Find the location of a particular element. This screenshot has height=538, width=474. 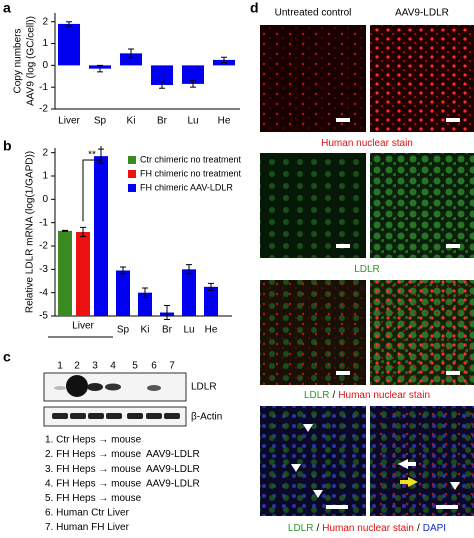

y-axis-label: Copy numbers is located at coordinates (18, 60).